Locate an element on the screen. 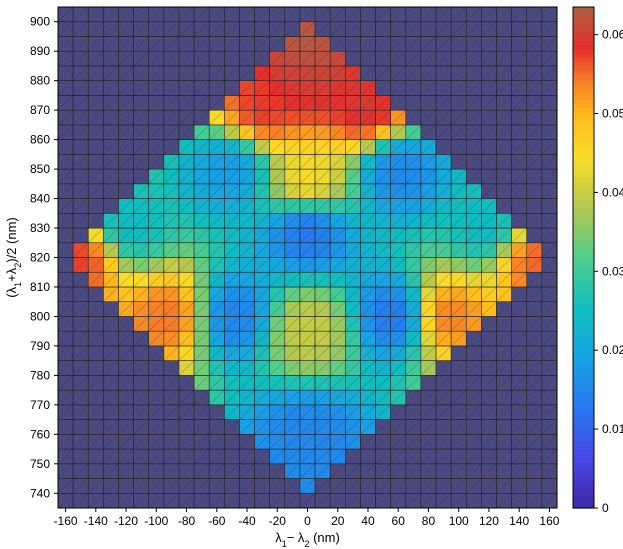  x-tick-label: -40 is located at coordinates (247, 521).